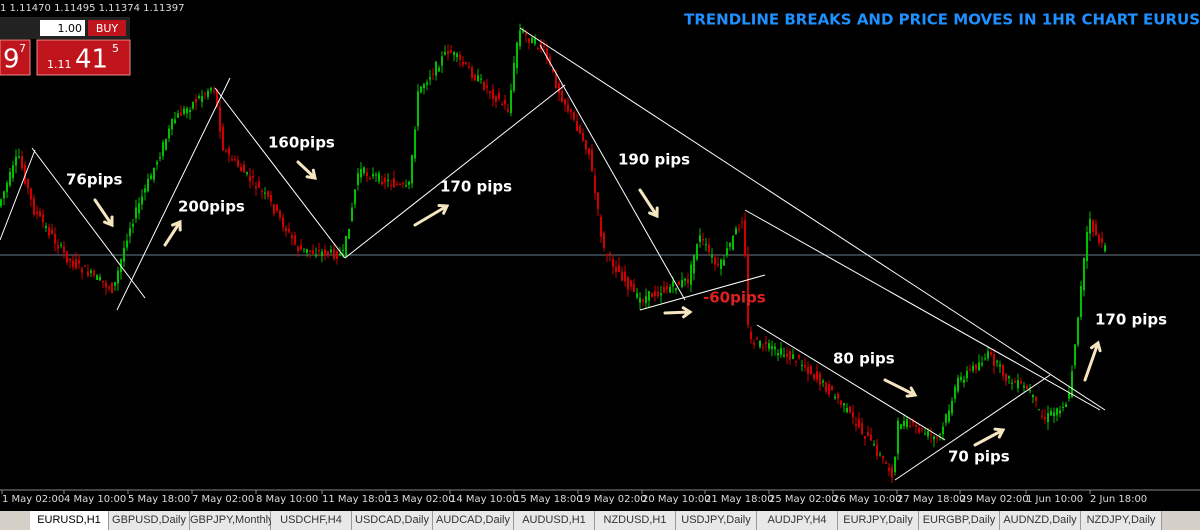 This screenshot has height=530, width=1200. Describe the element at coordinates (473, 520) in the screenshot. I see `symbol-tab: AUDCAD,Daily` at that location.